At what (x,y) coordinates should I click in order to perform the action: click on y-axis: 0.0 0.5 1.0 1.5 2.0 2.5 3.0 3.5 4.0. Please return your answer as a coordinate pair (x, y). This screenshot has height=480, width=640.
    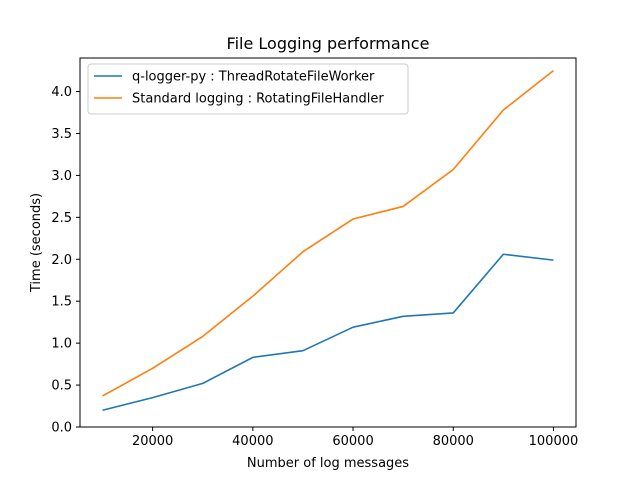
    Looking at the image, I should click on (65, 260).